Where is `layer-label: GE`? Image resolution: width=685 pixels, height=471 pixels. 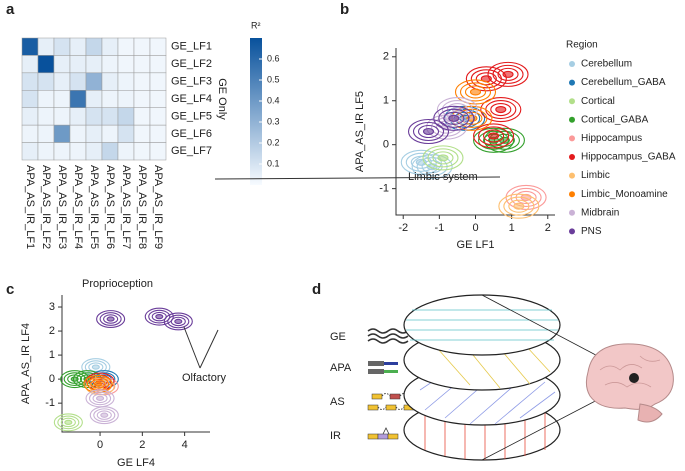 layer-label: GE is located at coordinates (338, 337).